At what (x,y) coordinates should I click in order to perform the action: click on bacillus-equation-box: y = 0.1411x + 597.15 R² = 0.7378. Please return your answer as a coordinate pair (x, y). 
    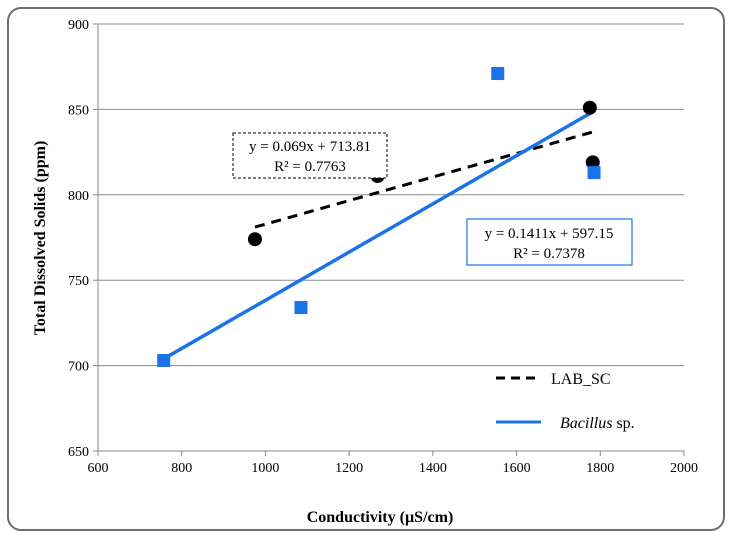
    Looking at the image, I should click on (549, 242).